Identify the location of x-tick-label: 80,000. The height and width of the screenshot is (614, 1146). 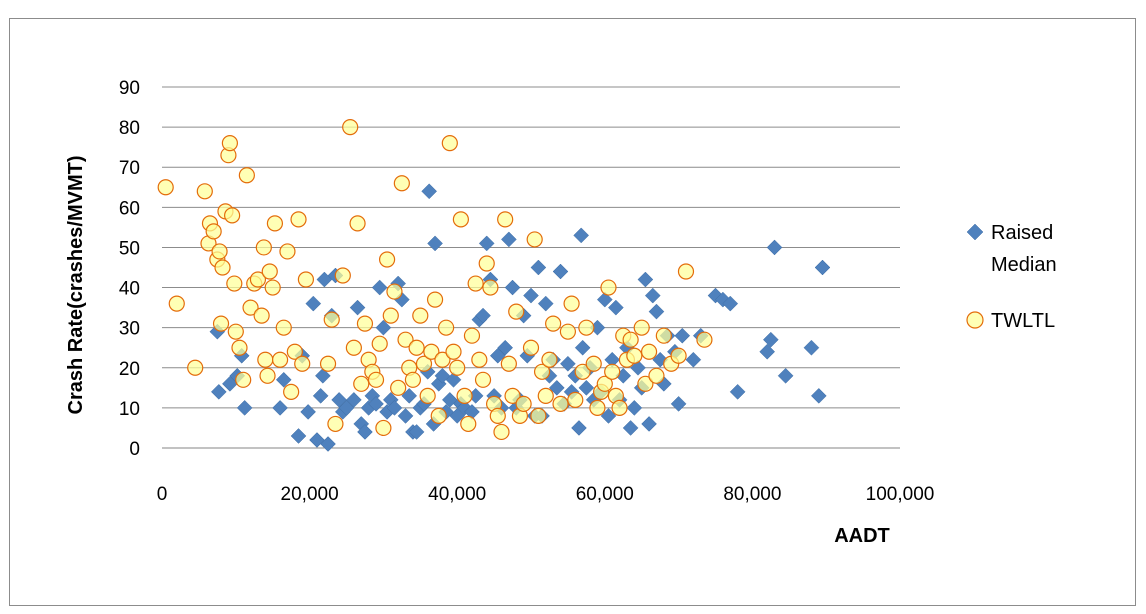
(752, 494).